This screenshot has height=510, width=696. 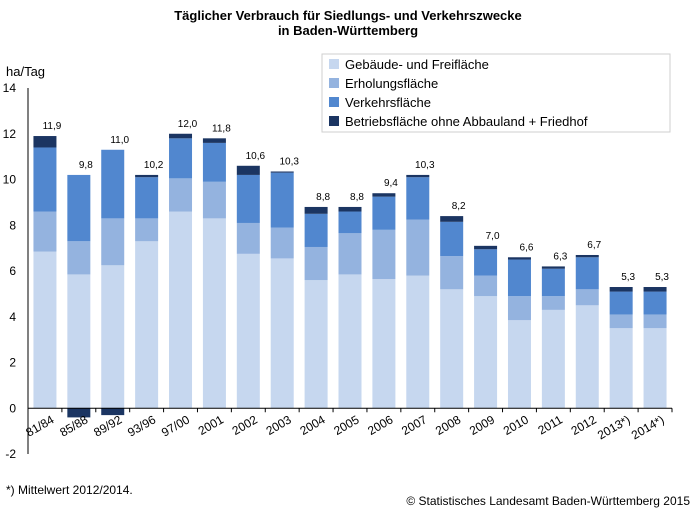 I want to click on y-tick-label: 12, so click(x=10, y=134).